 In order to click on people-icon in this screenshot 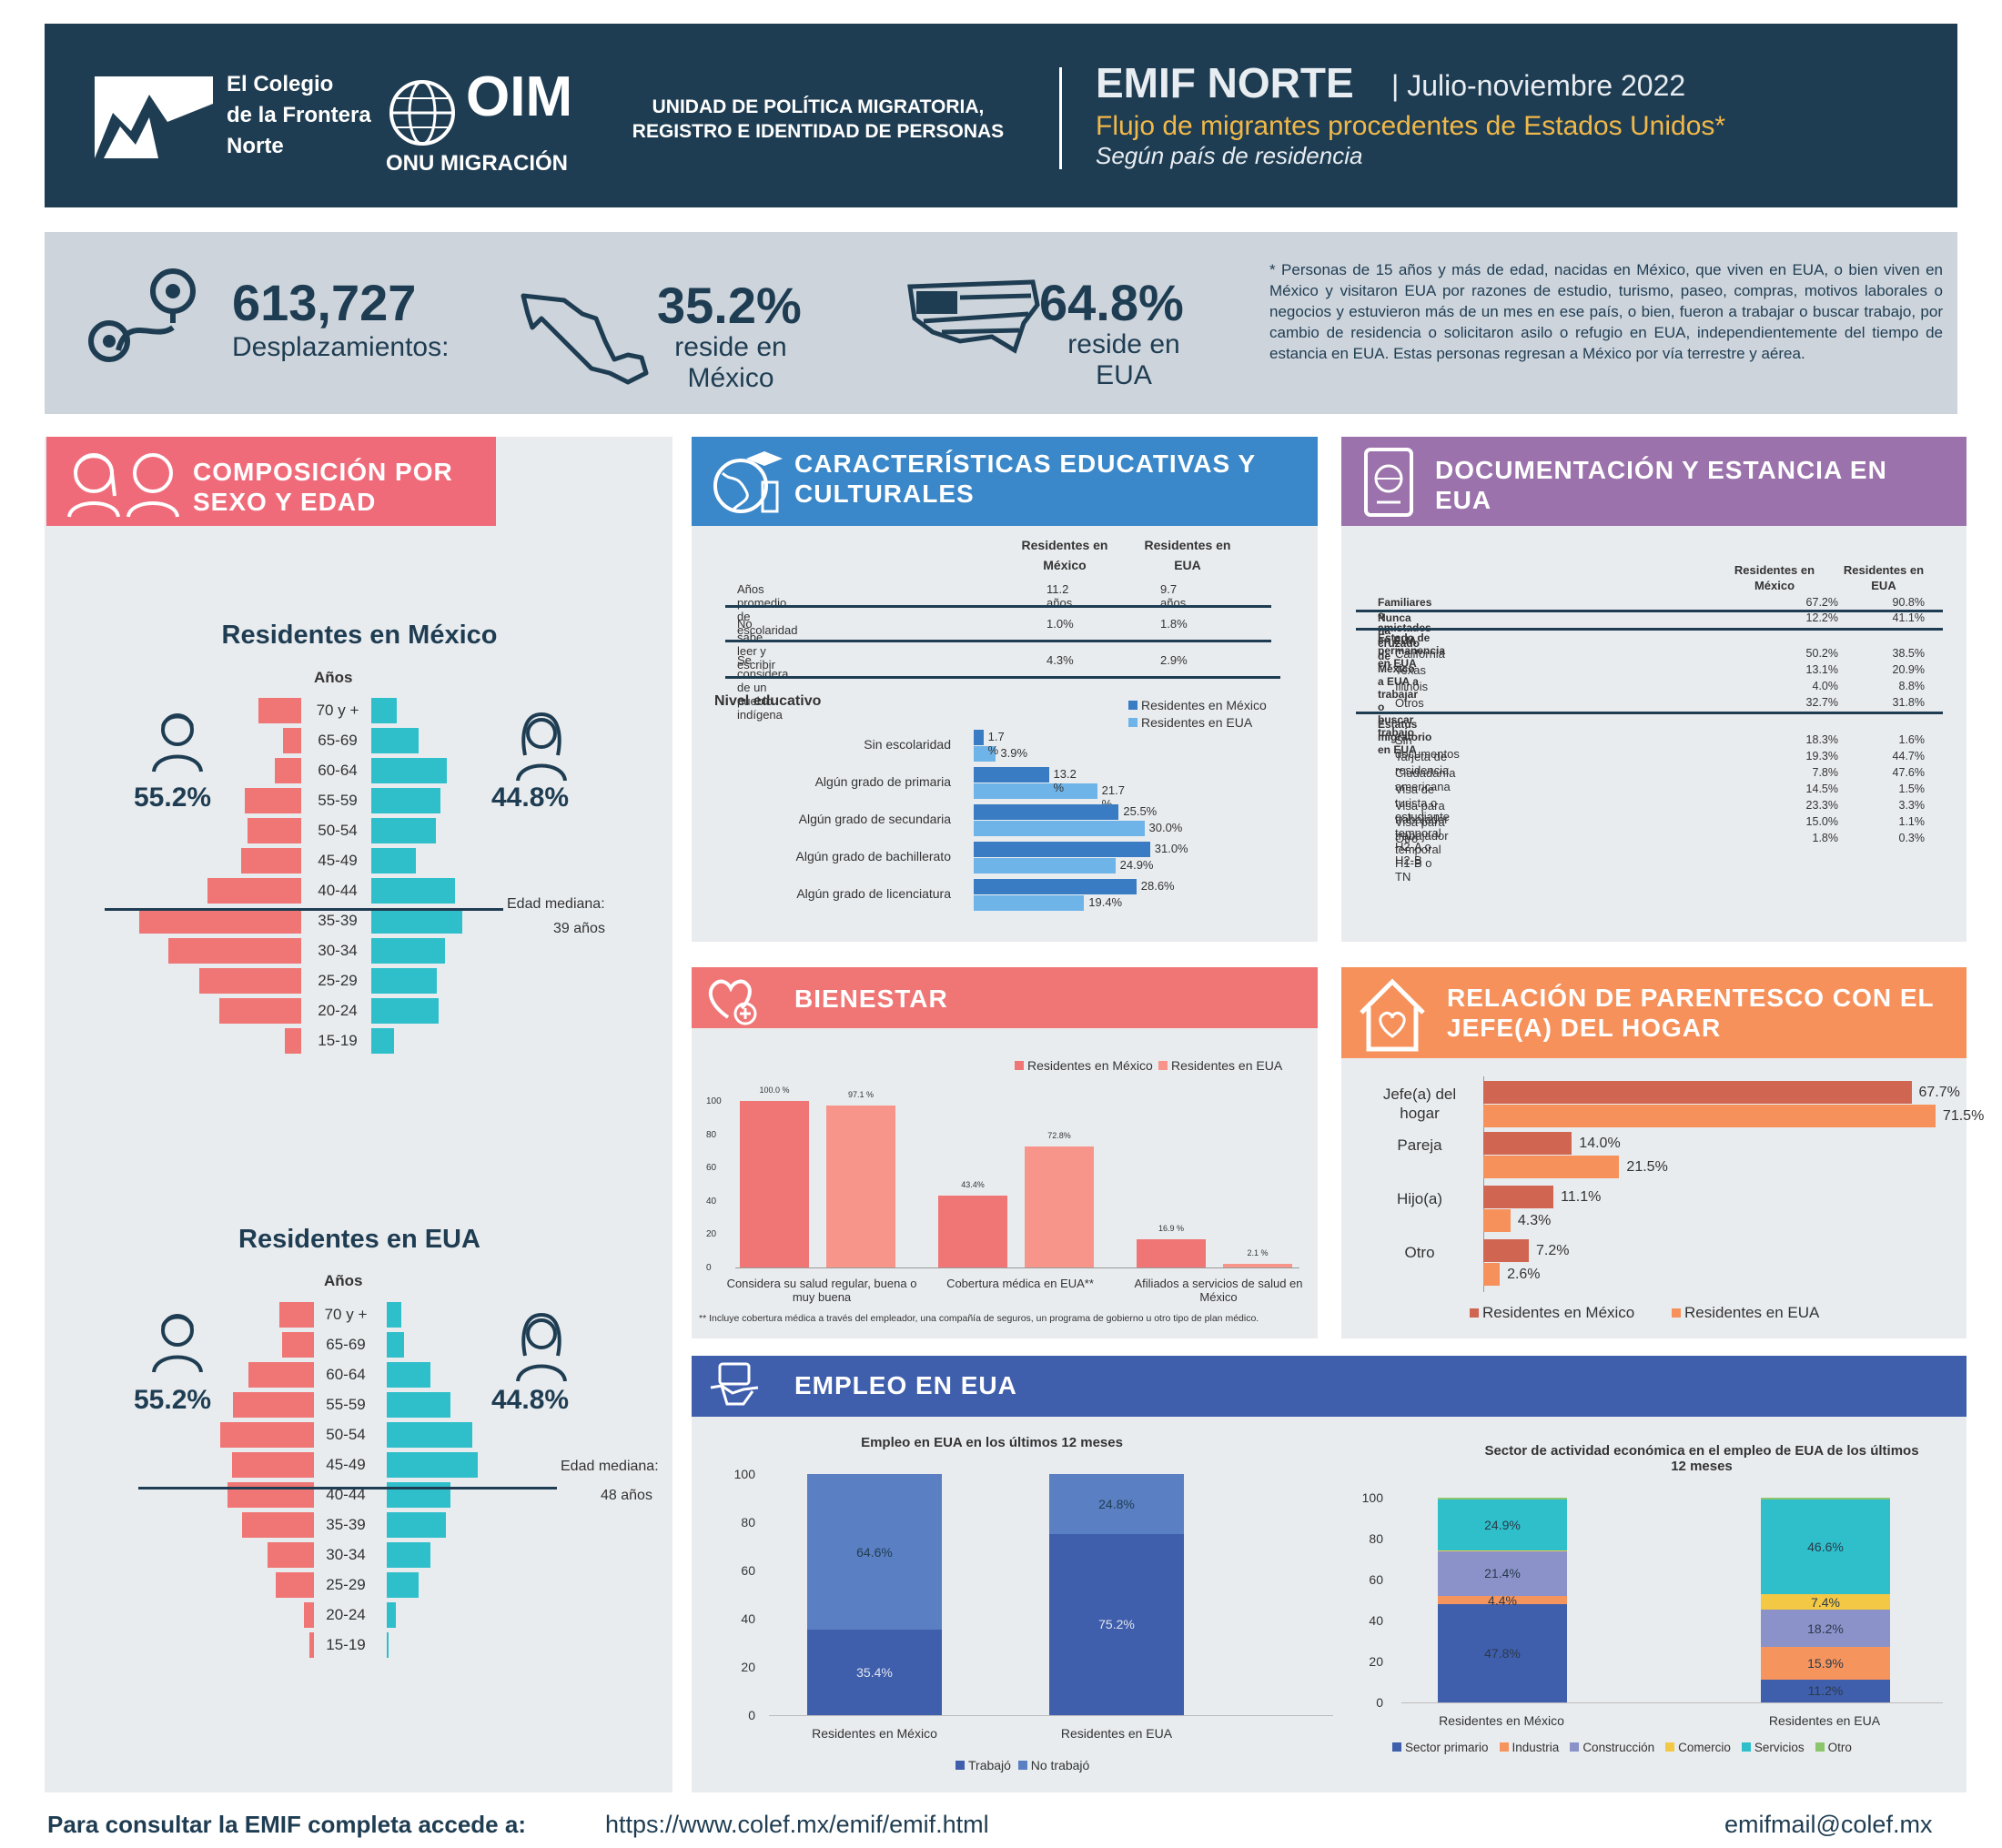, I will do `click(125, 484)`.